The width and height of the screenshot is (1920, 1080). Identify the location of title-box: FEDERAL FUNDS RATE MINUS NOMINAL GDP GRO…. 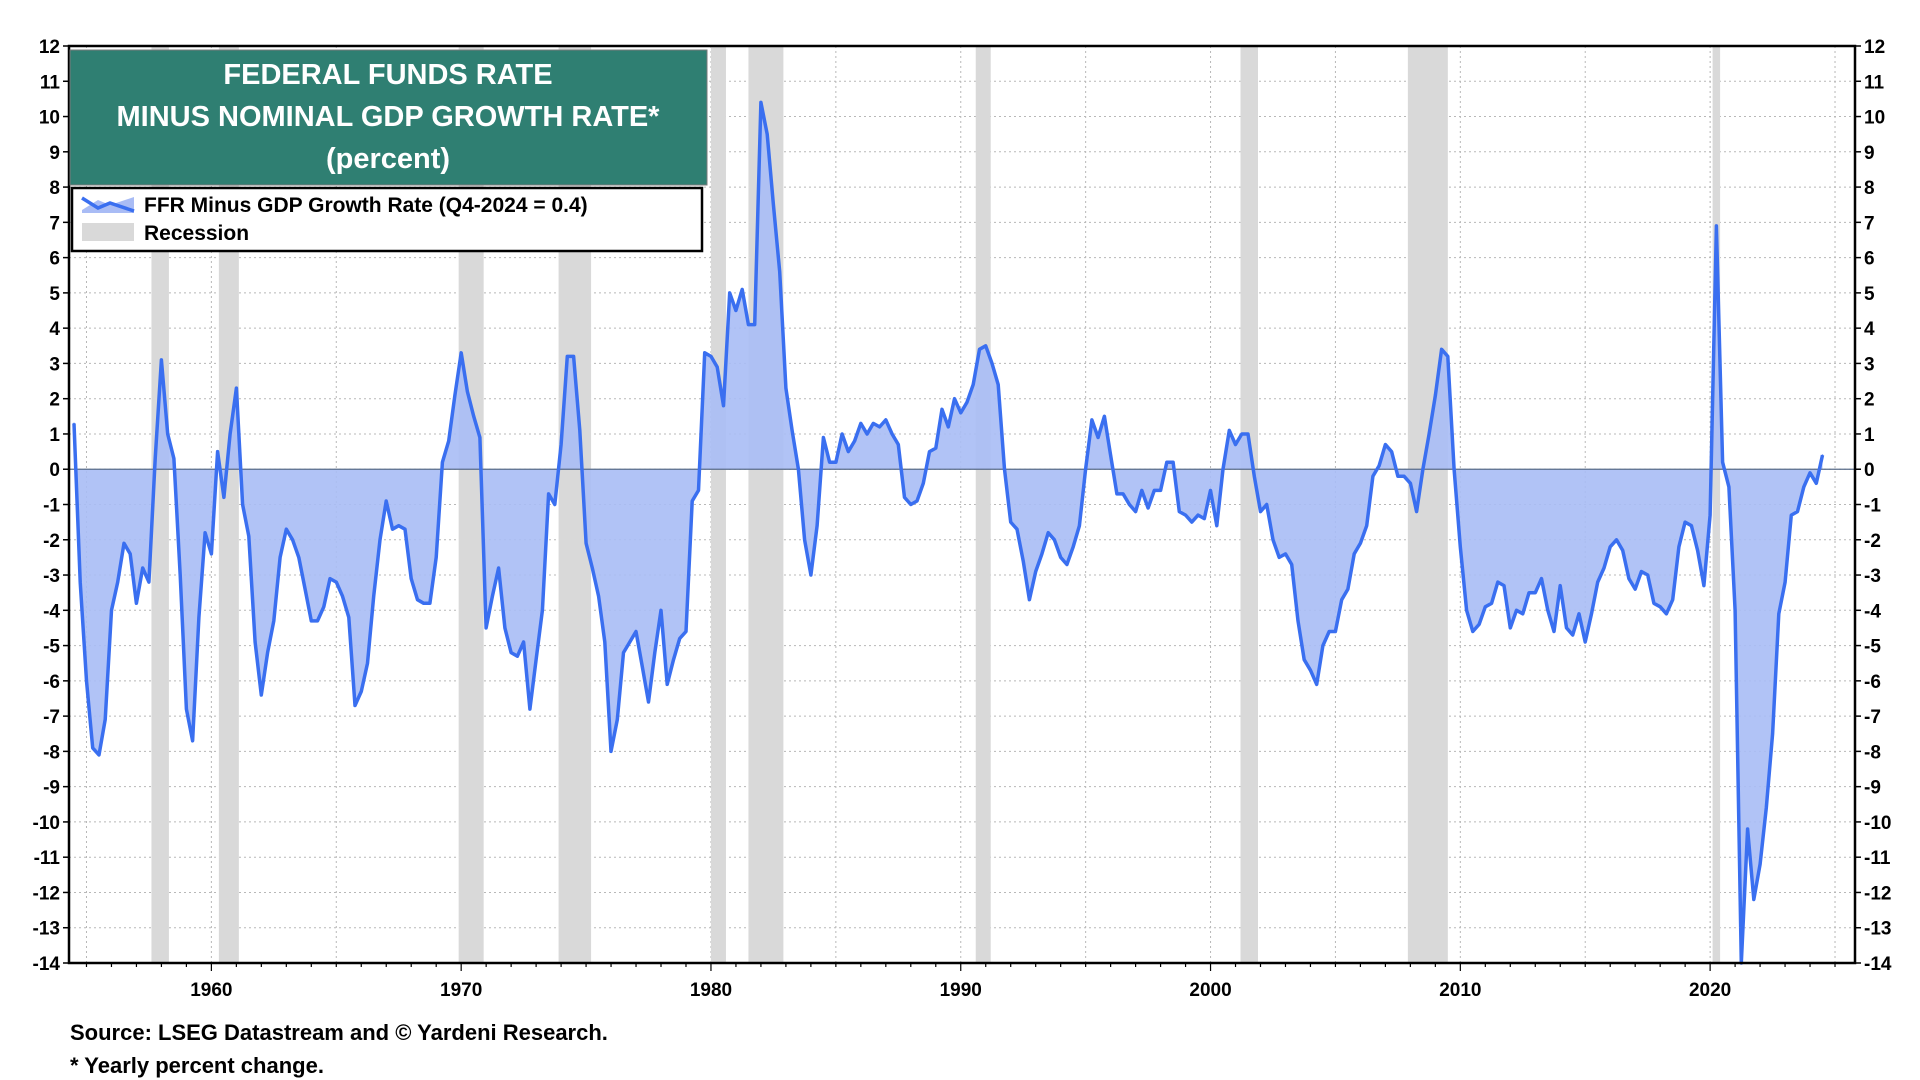
(388, 117).